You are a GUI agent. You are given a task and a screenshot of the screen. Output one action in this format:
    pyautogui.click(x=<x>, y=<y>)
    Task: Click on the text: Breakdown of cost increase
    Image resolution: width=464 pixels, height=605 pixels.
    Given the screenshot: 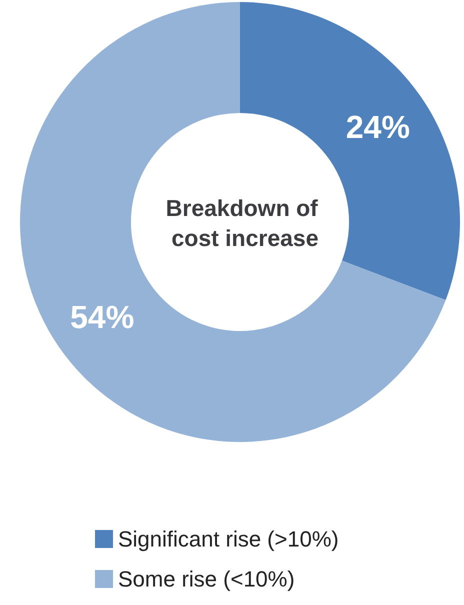 What is the action you would take?
    pyautogui.click(x=245, y=223)
    